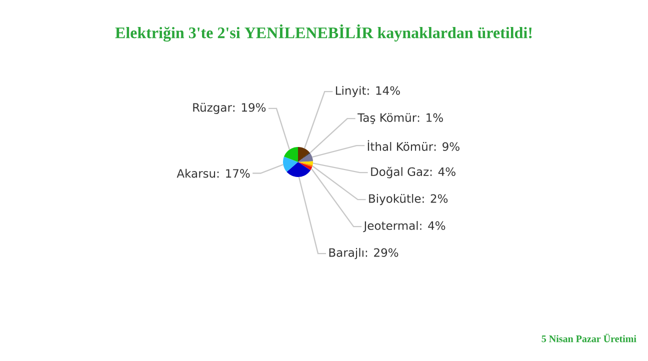  Describe the element at coordinates (351, 92) in the screenshot. I see `slice-label: Linyit` at that location.